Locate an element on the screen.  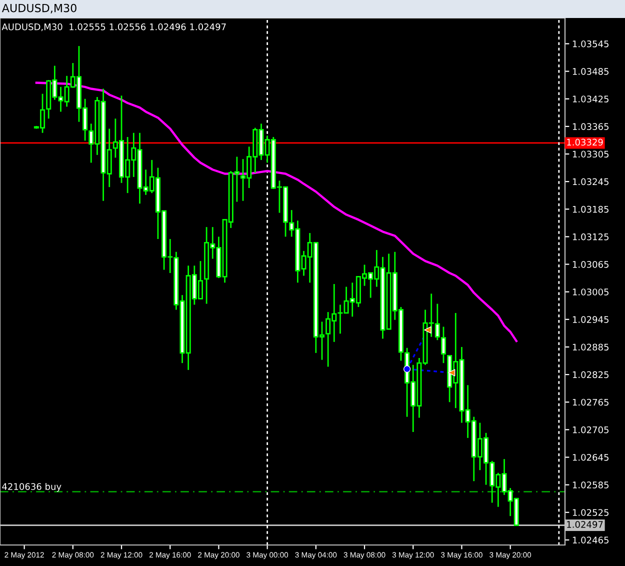
y-tick-label: 1.03185 is located at coordinates (590, 209).